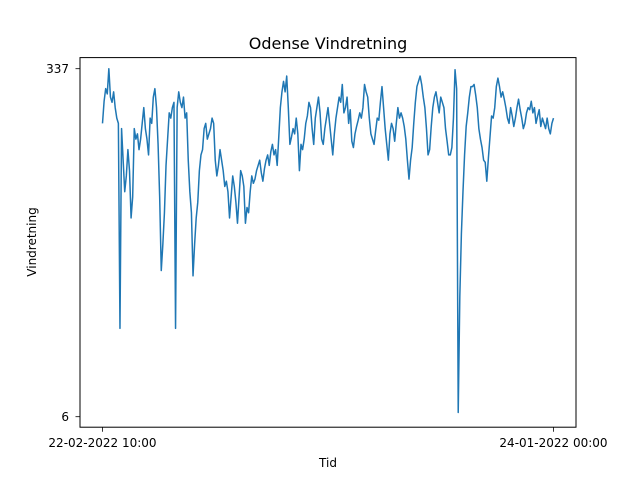 This screenshot has height=480, width=640. Describe the element at coordinates (65, 417) in the screenshot. I see `y-tick-label-bottom: 6` at that location.